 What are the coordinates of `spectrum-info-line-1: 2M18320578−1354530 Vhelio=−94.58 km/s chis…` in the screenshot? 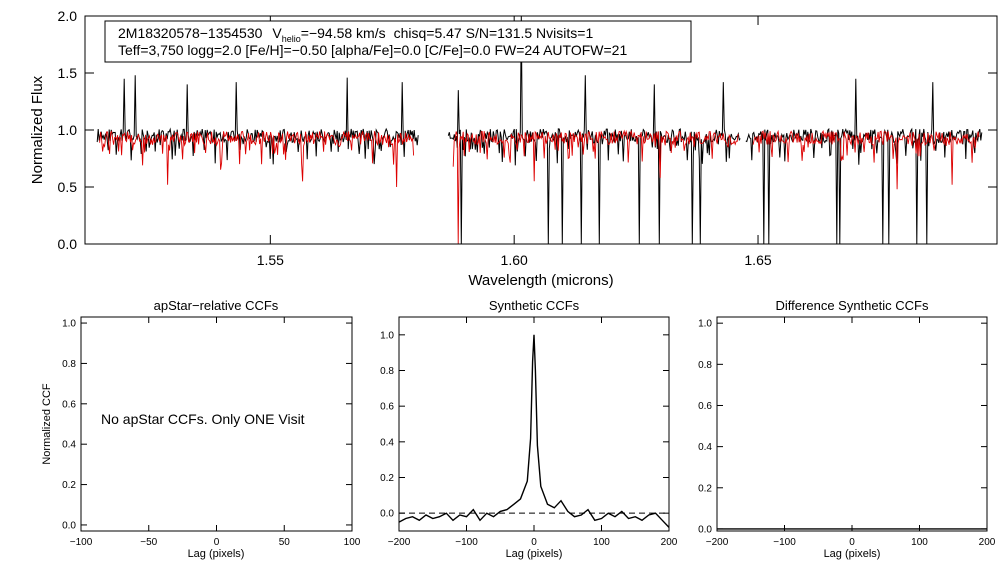 It's located at (355, 34).